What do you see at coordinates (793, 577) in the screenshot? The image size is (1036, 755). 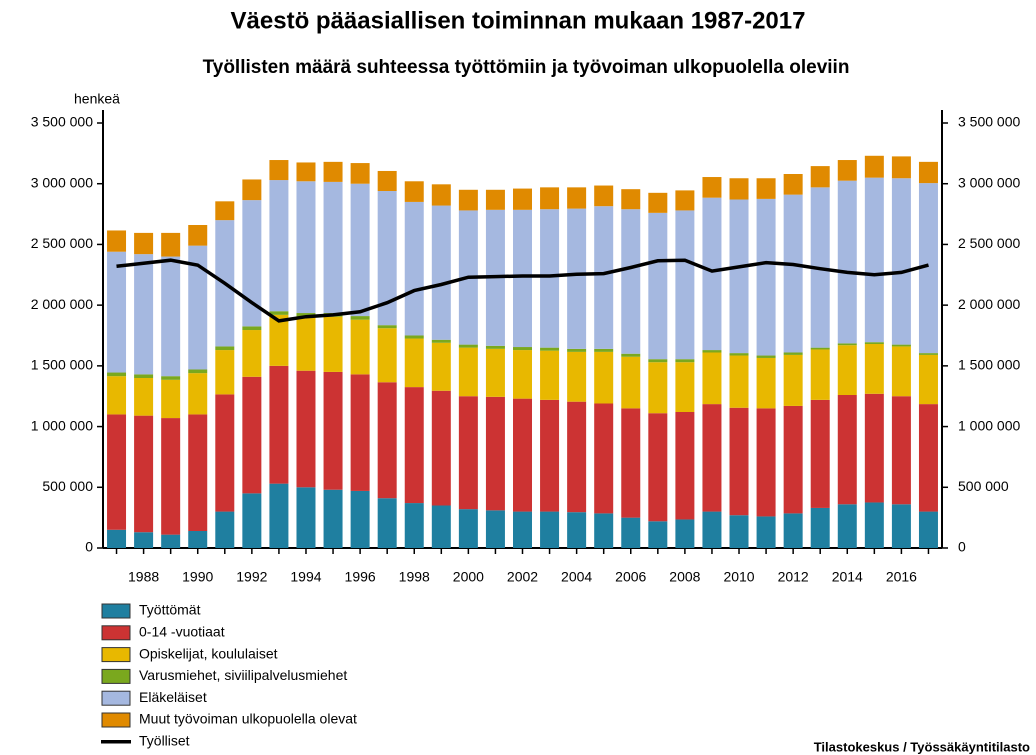 I see `x-tick-label: 2012` at bounding box center [793, 577].